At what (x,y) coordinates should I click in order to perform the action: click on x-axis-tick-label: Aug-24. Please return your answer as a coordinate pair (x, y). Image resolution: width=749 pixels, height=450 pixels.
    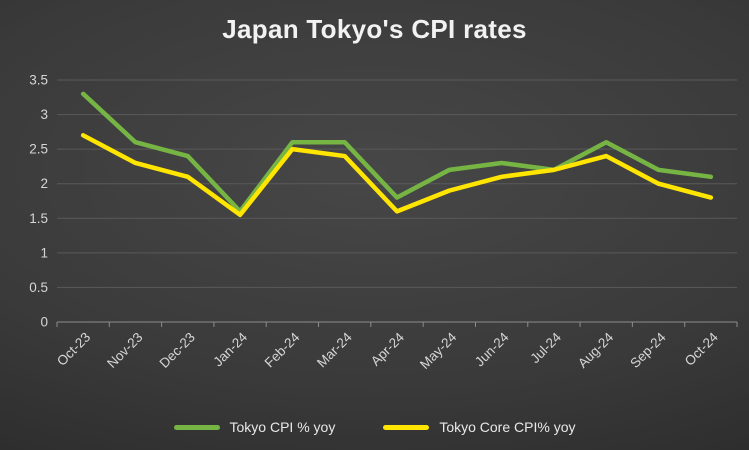
    Looking at the image, I should click on (596, 350).